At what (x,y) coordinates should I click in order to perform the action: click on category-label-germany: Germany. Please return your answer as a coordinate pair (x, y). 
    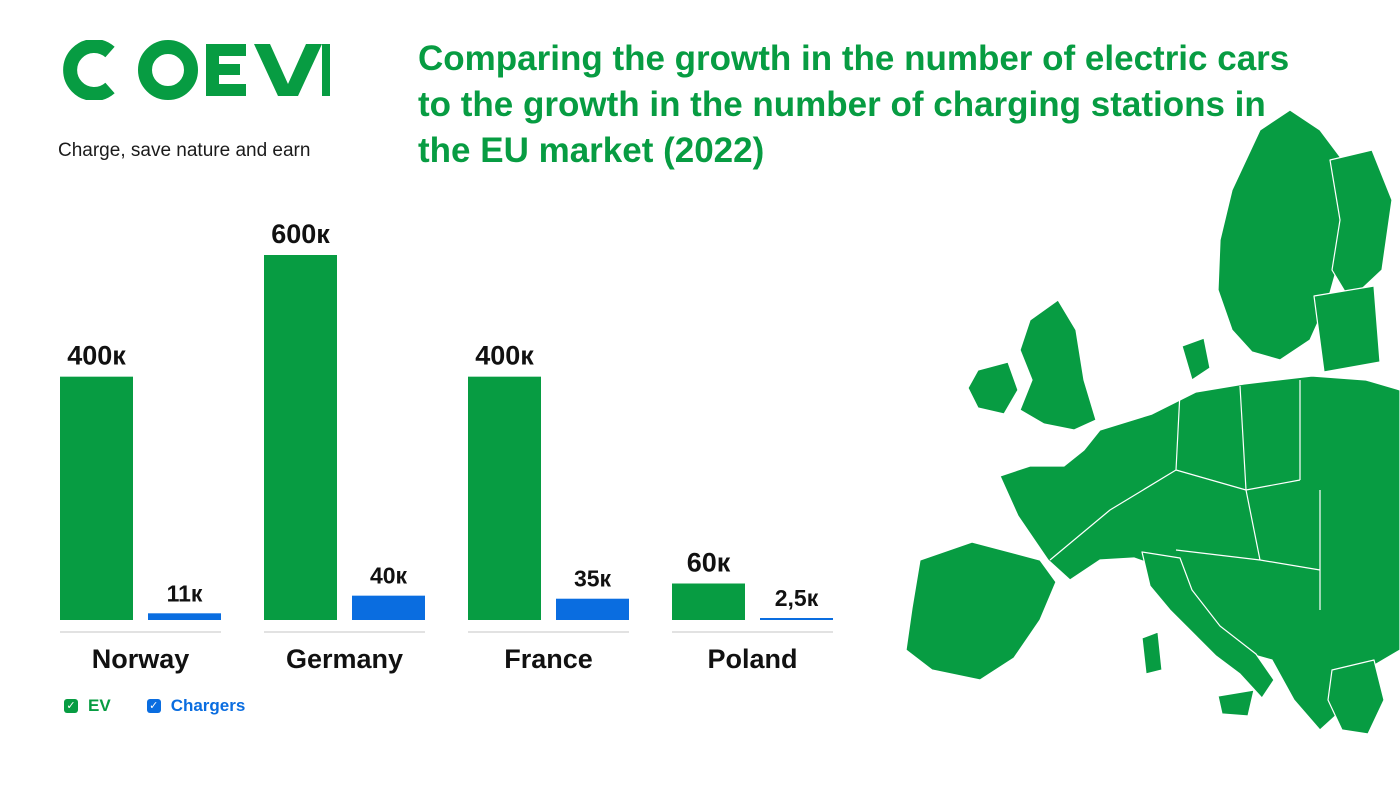
    Looking at the image, I should click on (344, 659).